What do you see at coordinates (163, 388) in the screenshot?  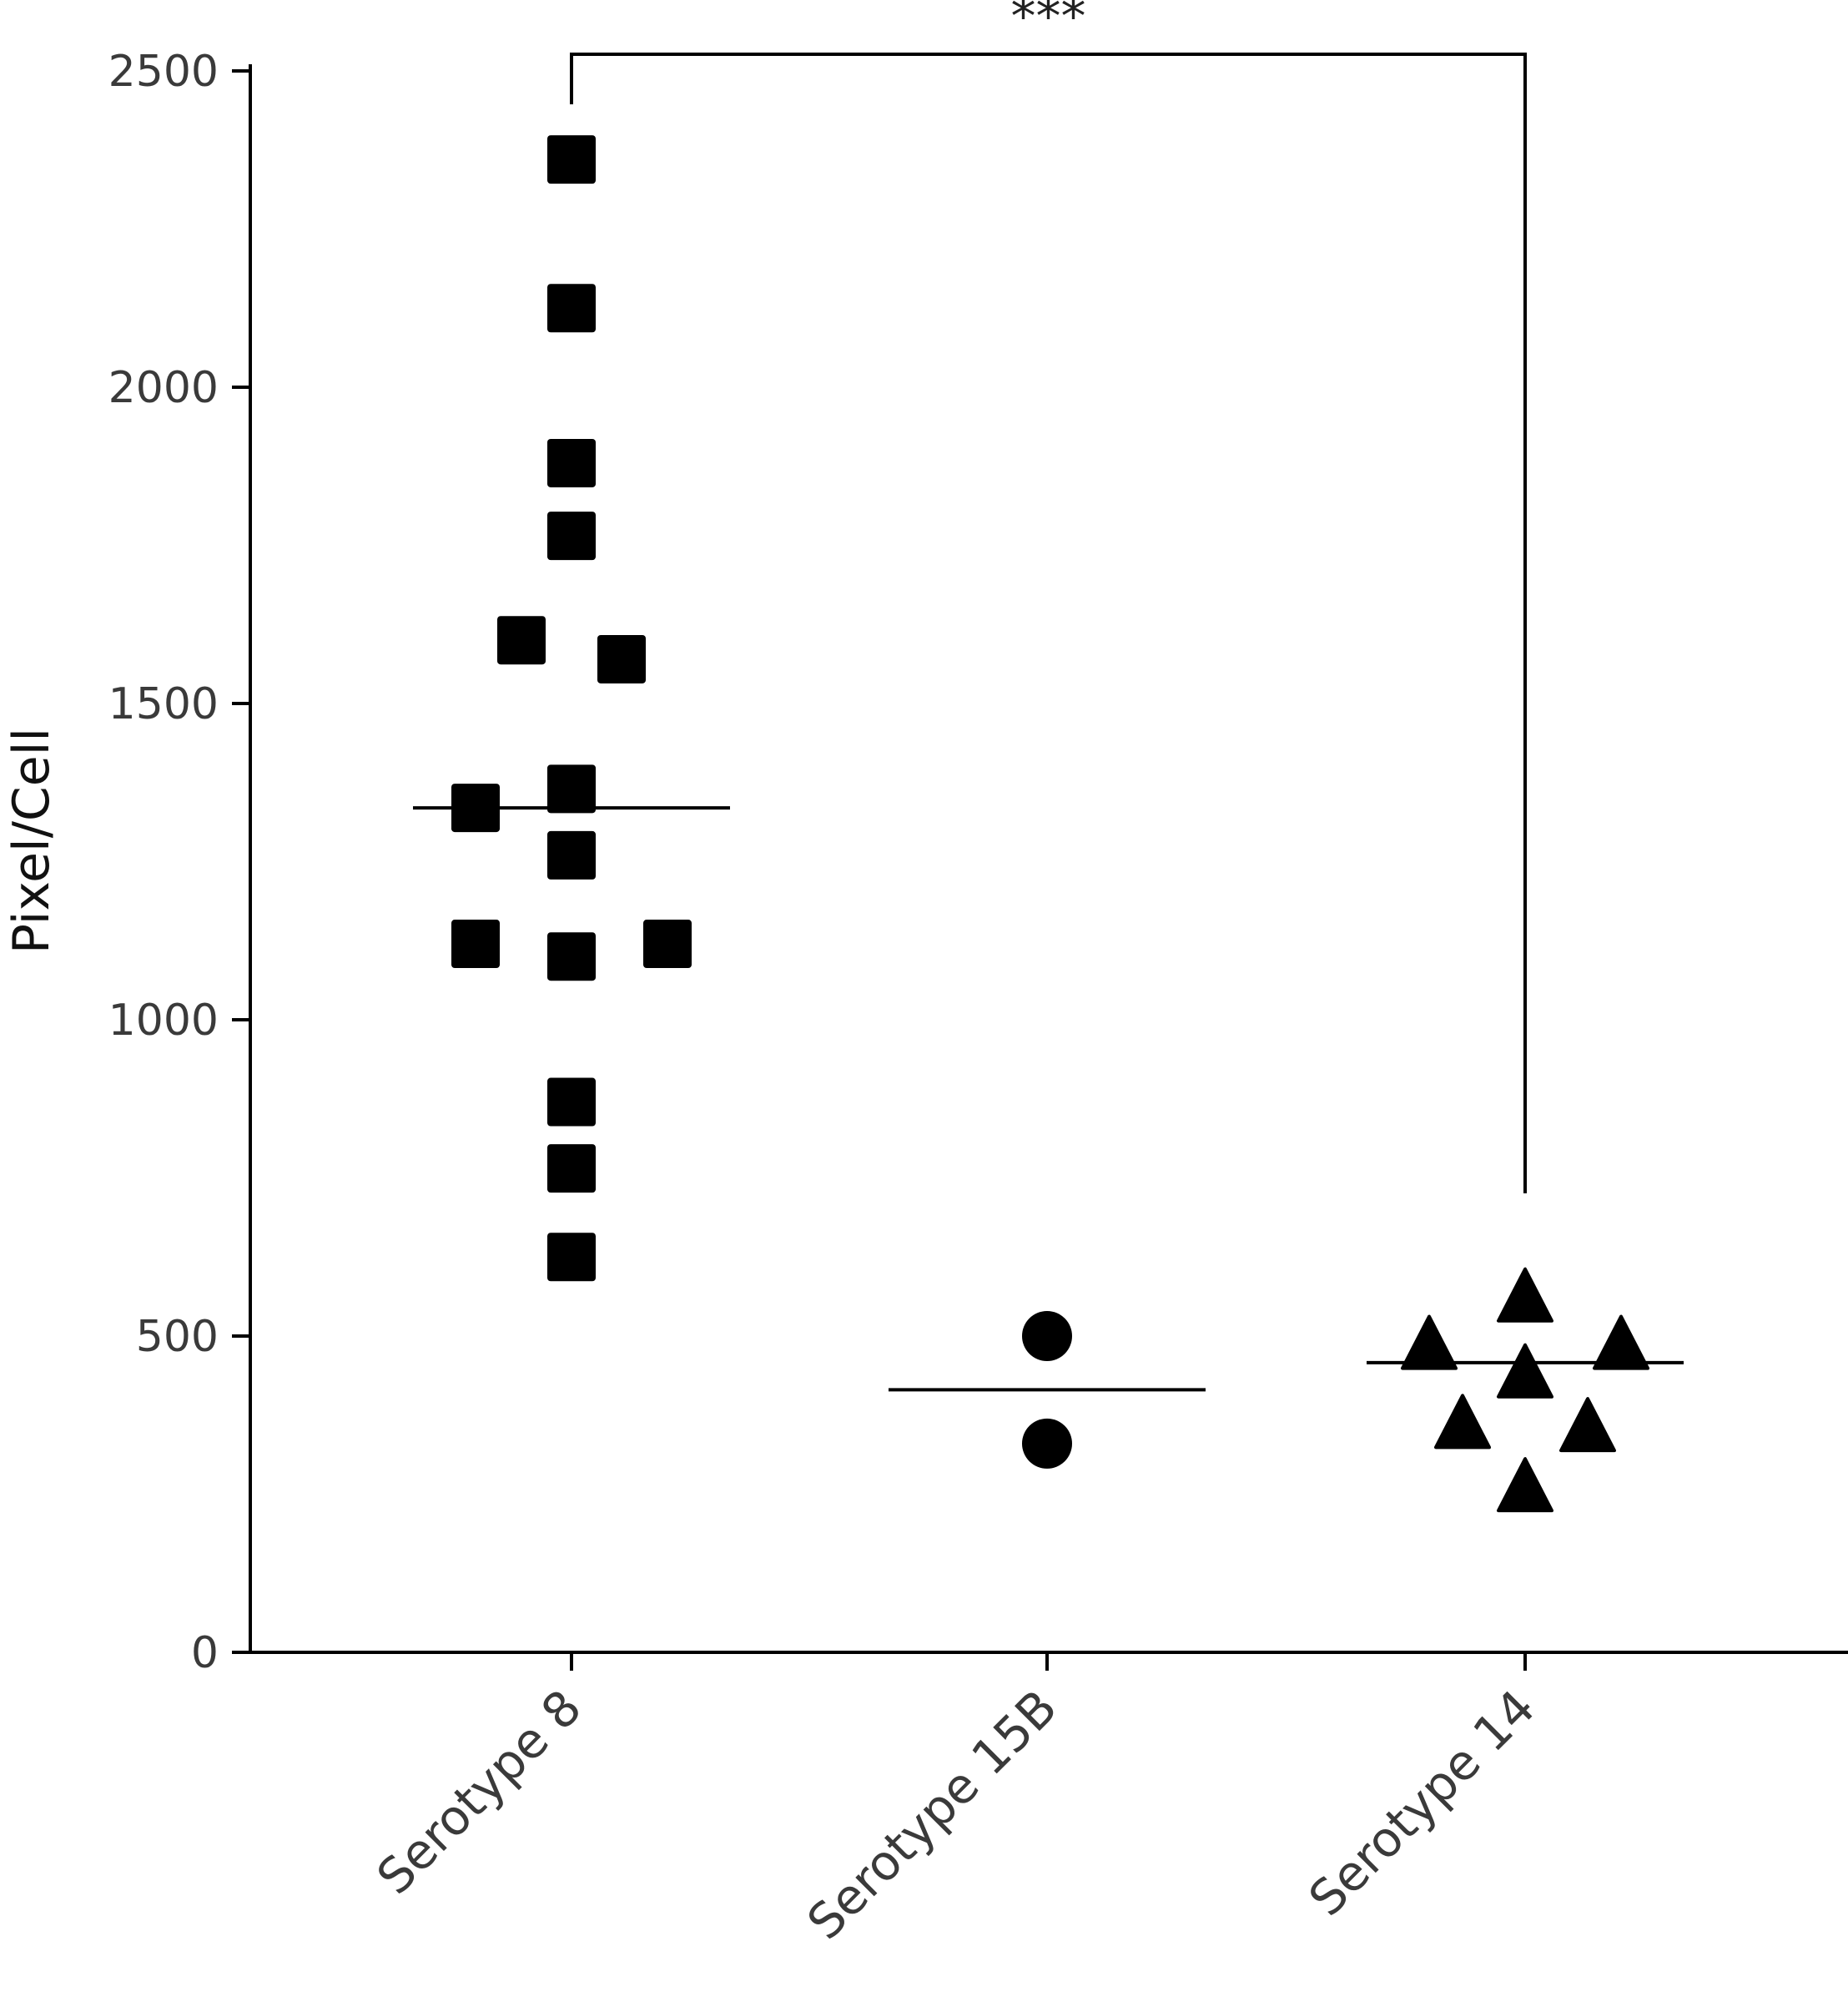 I see `y-tick-label: 2000` at bounding box center [163, 388].